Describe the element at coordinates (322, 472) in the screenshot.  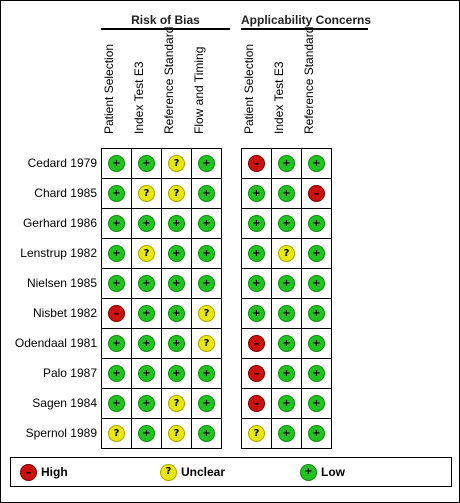
I see `legend-item-low: + Low` at that location.